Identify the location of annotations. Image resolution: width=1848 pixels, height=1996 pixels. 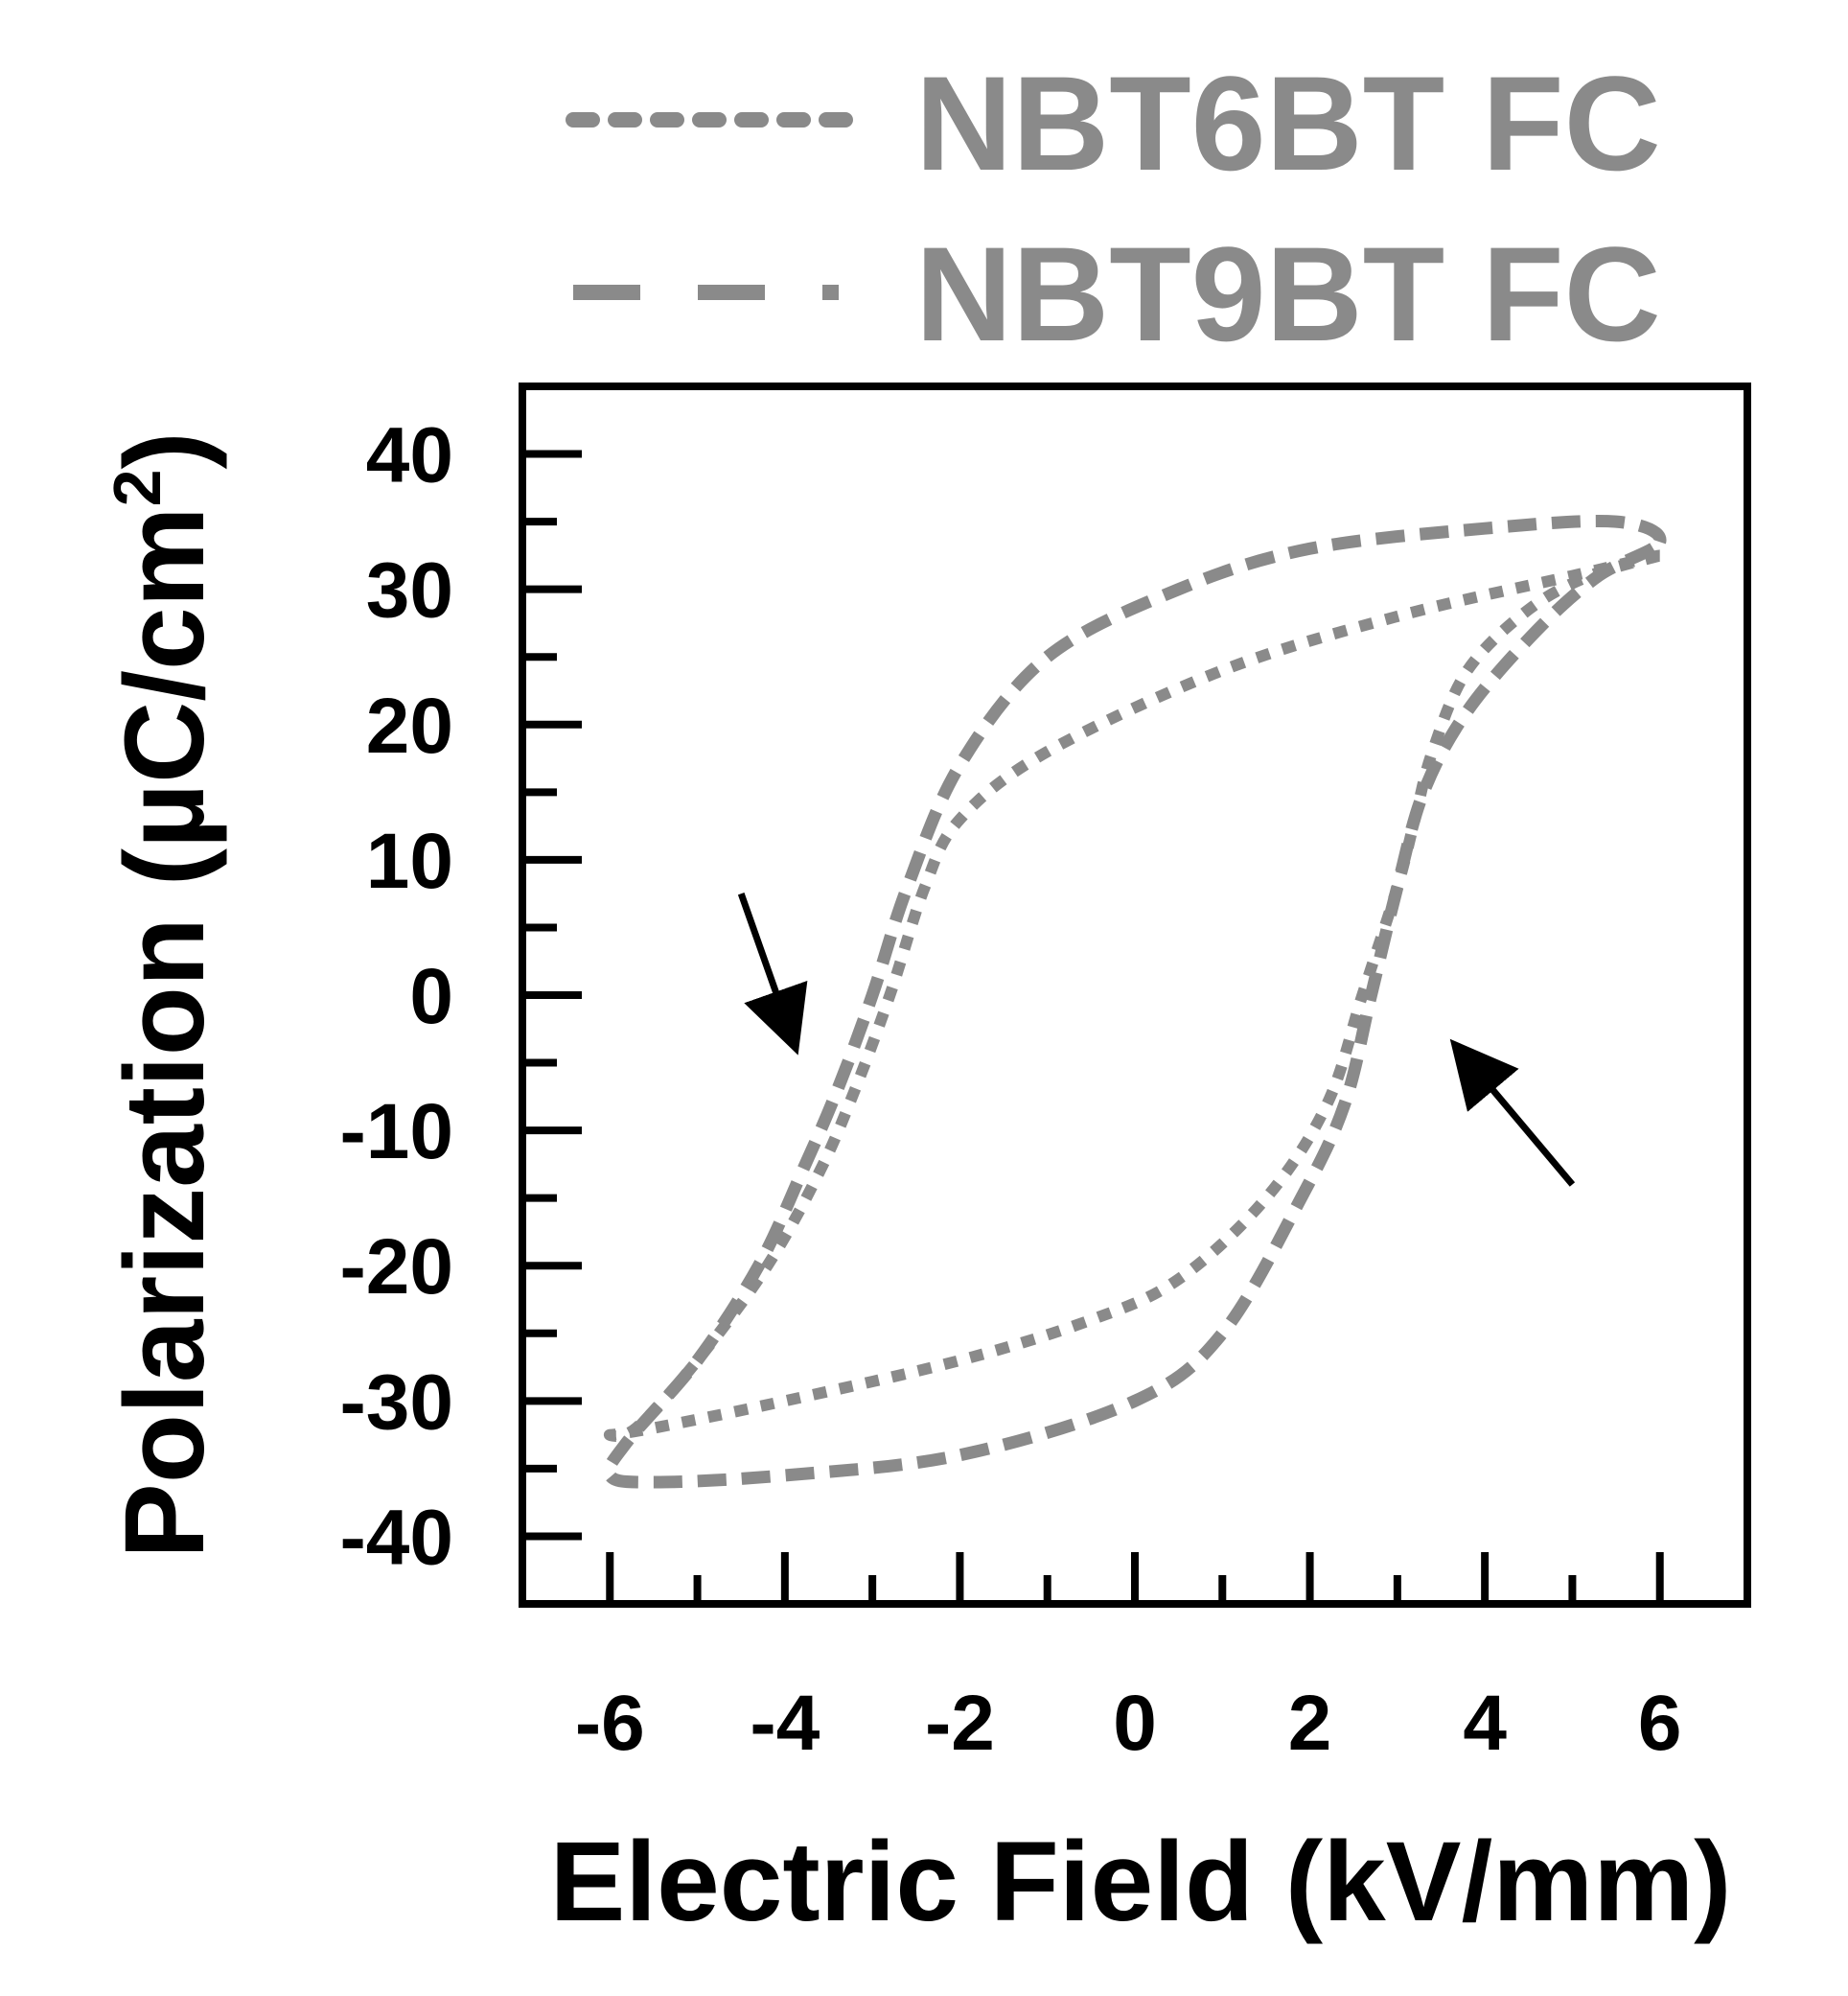
(1156, 1040).